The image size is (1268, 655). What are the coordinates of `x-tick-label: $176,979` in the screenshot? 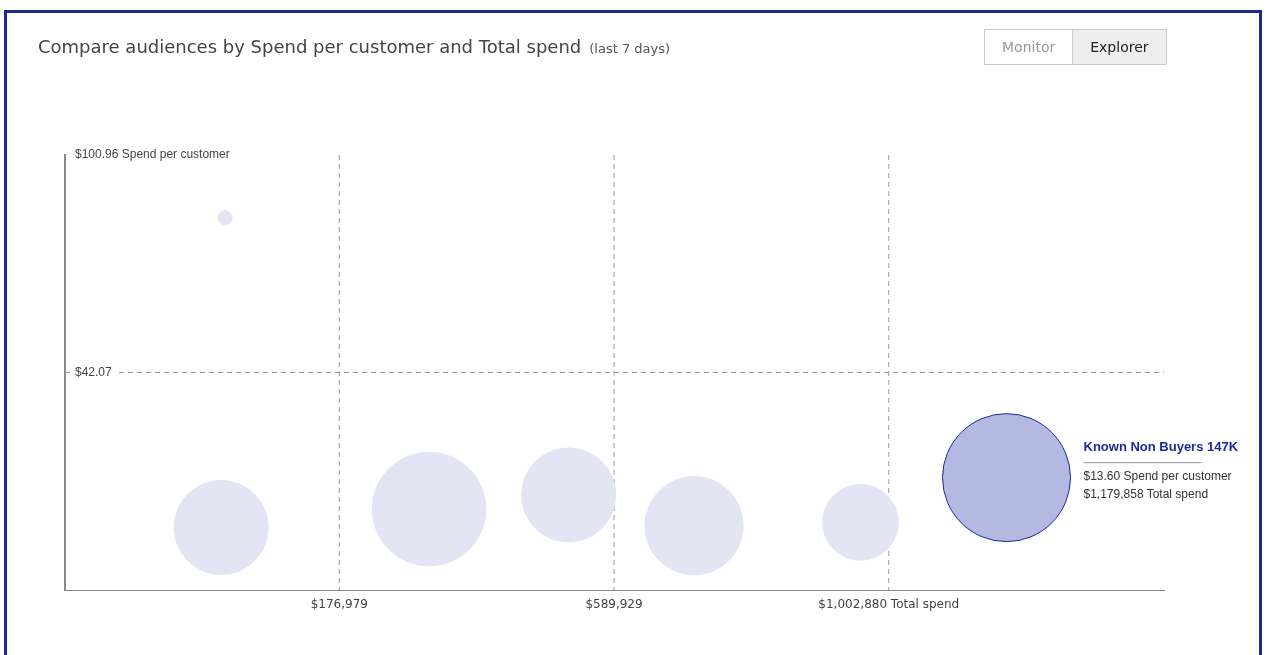 It's located at (339, 604).